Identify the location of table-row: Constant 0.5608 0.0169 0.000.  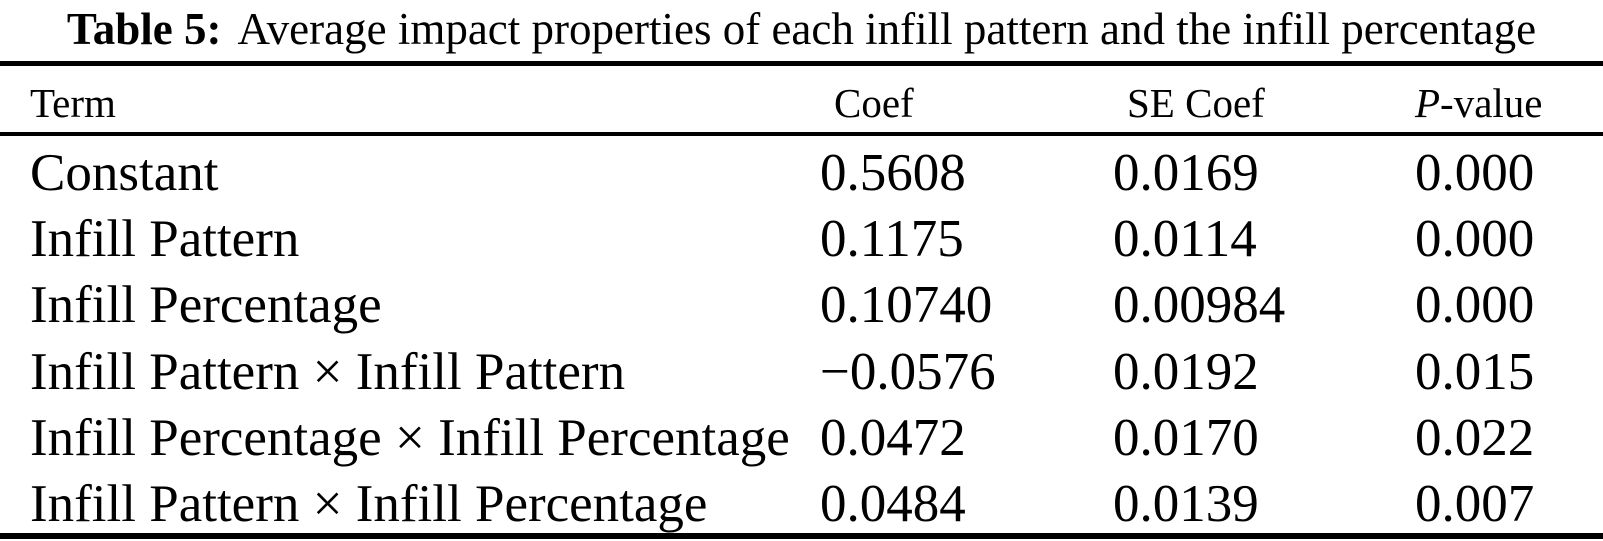
(801, 169).